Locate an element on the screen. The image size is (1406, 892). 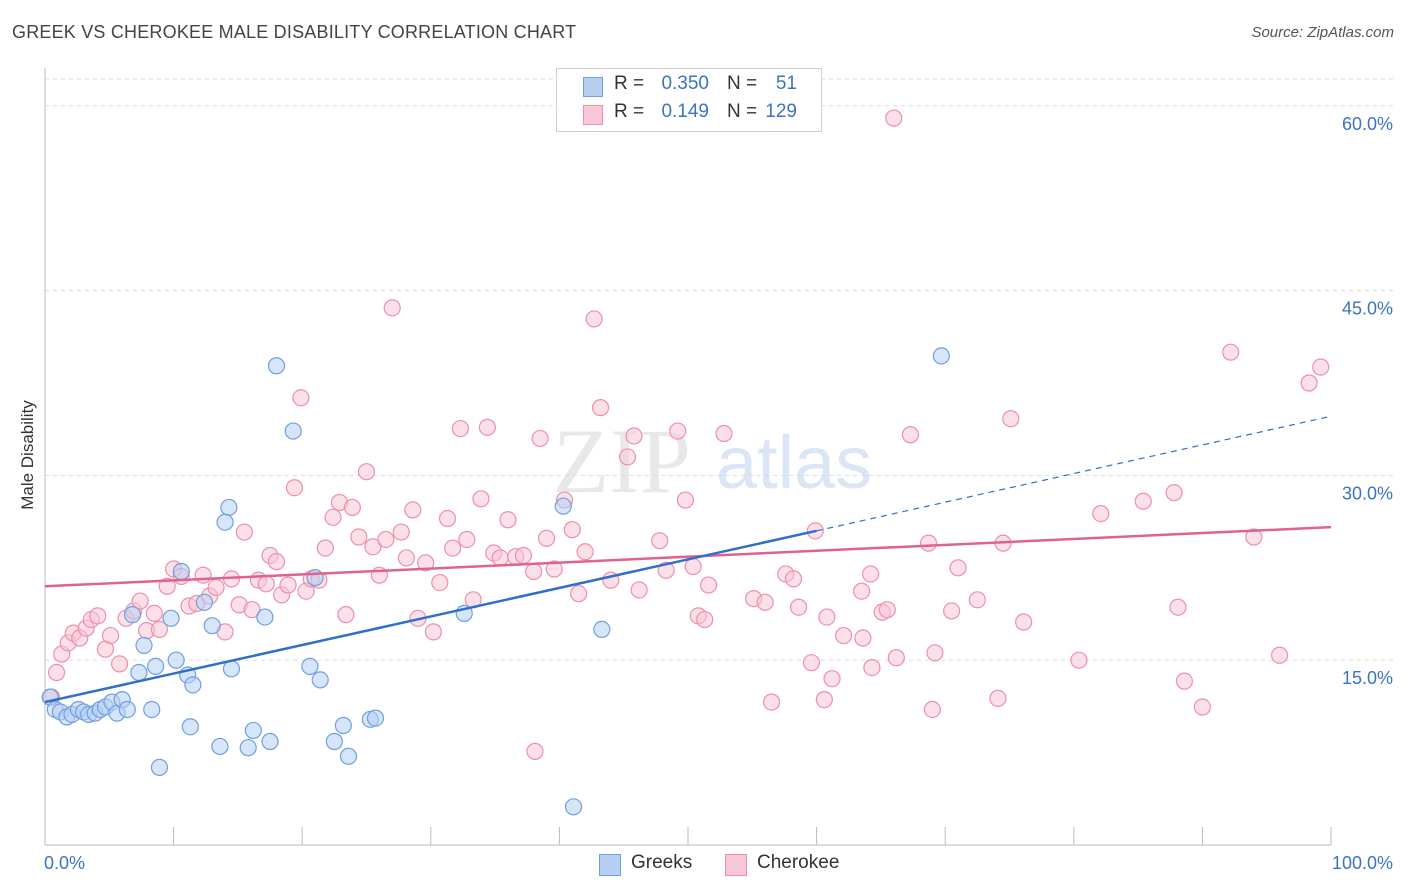
correlation-legend: R = 0.350 N = 51 R = 0.149 N = 129 is located at coordinates (689, 100).